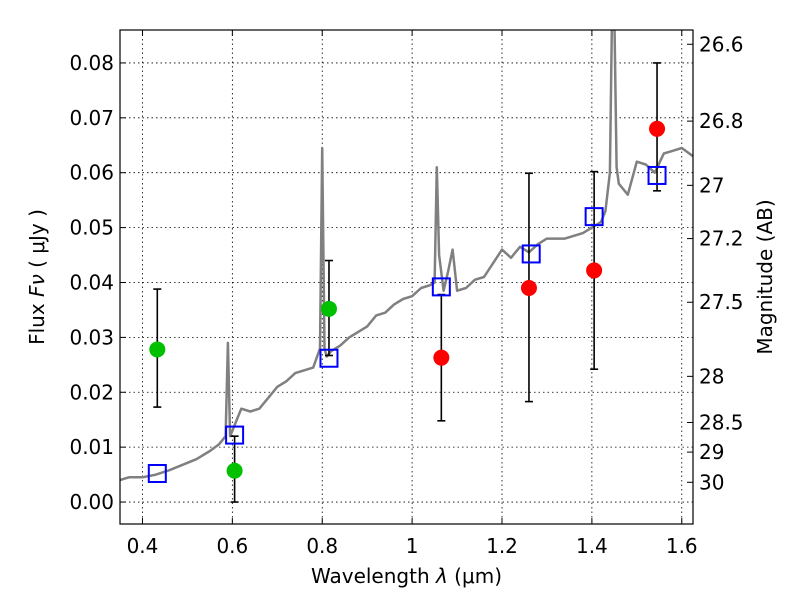 Image resolution: width=800 pixels, height=600 pixels. What do you see at coordinates (711, 185) in the screenshot?
I see `right-axis-tick-label: 27` at bounding box center [711, 185].